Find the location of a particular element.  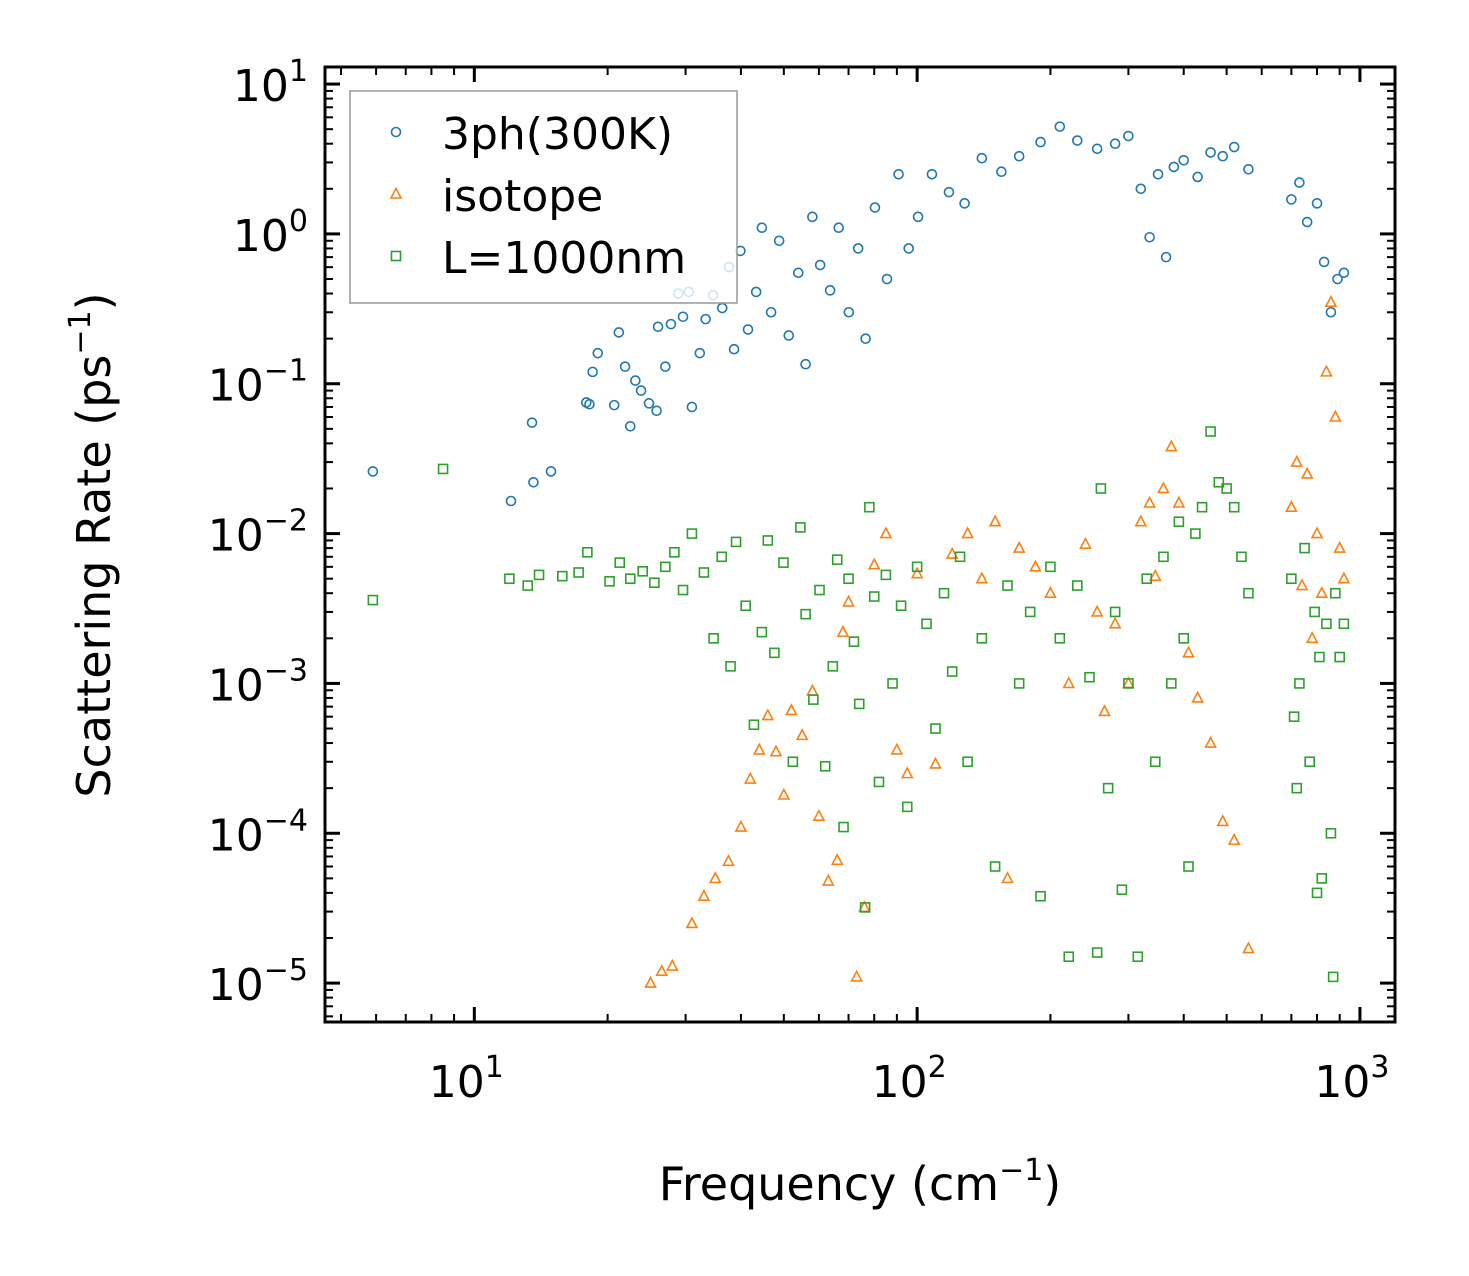

legend: 3ph(300K) isotope L=1000nm is located at coordinates (543, 197).